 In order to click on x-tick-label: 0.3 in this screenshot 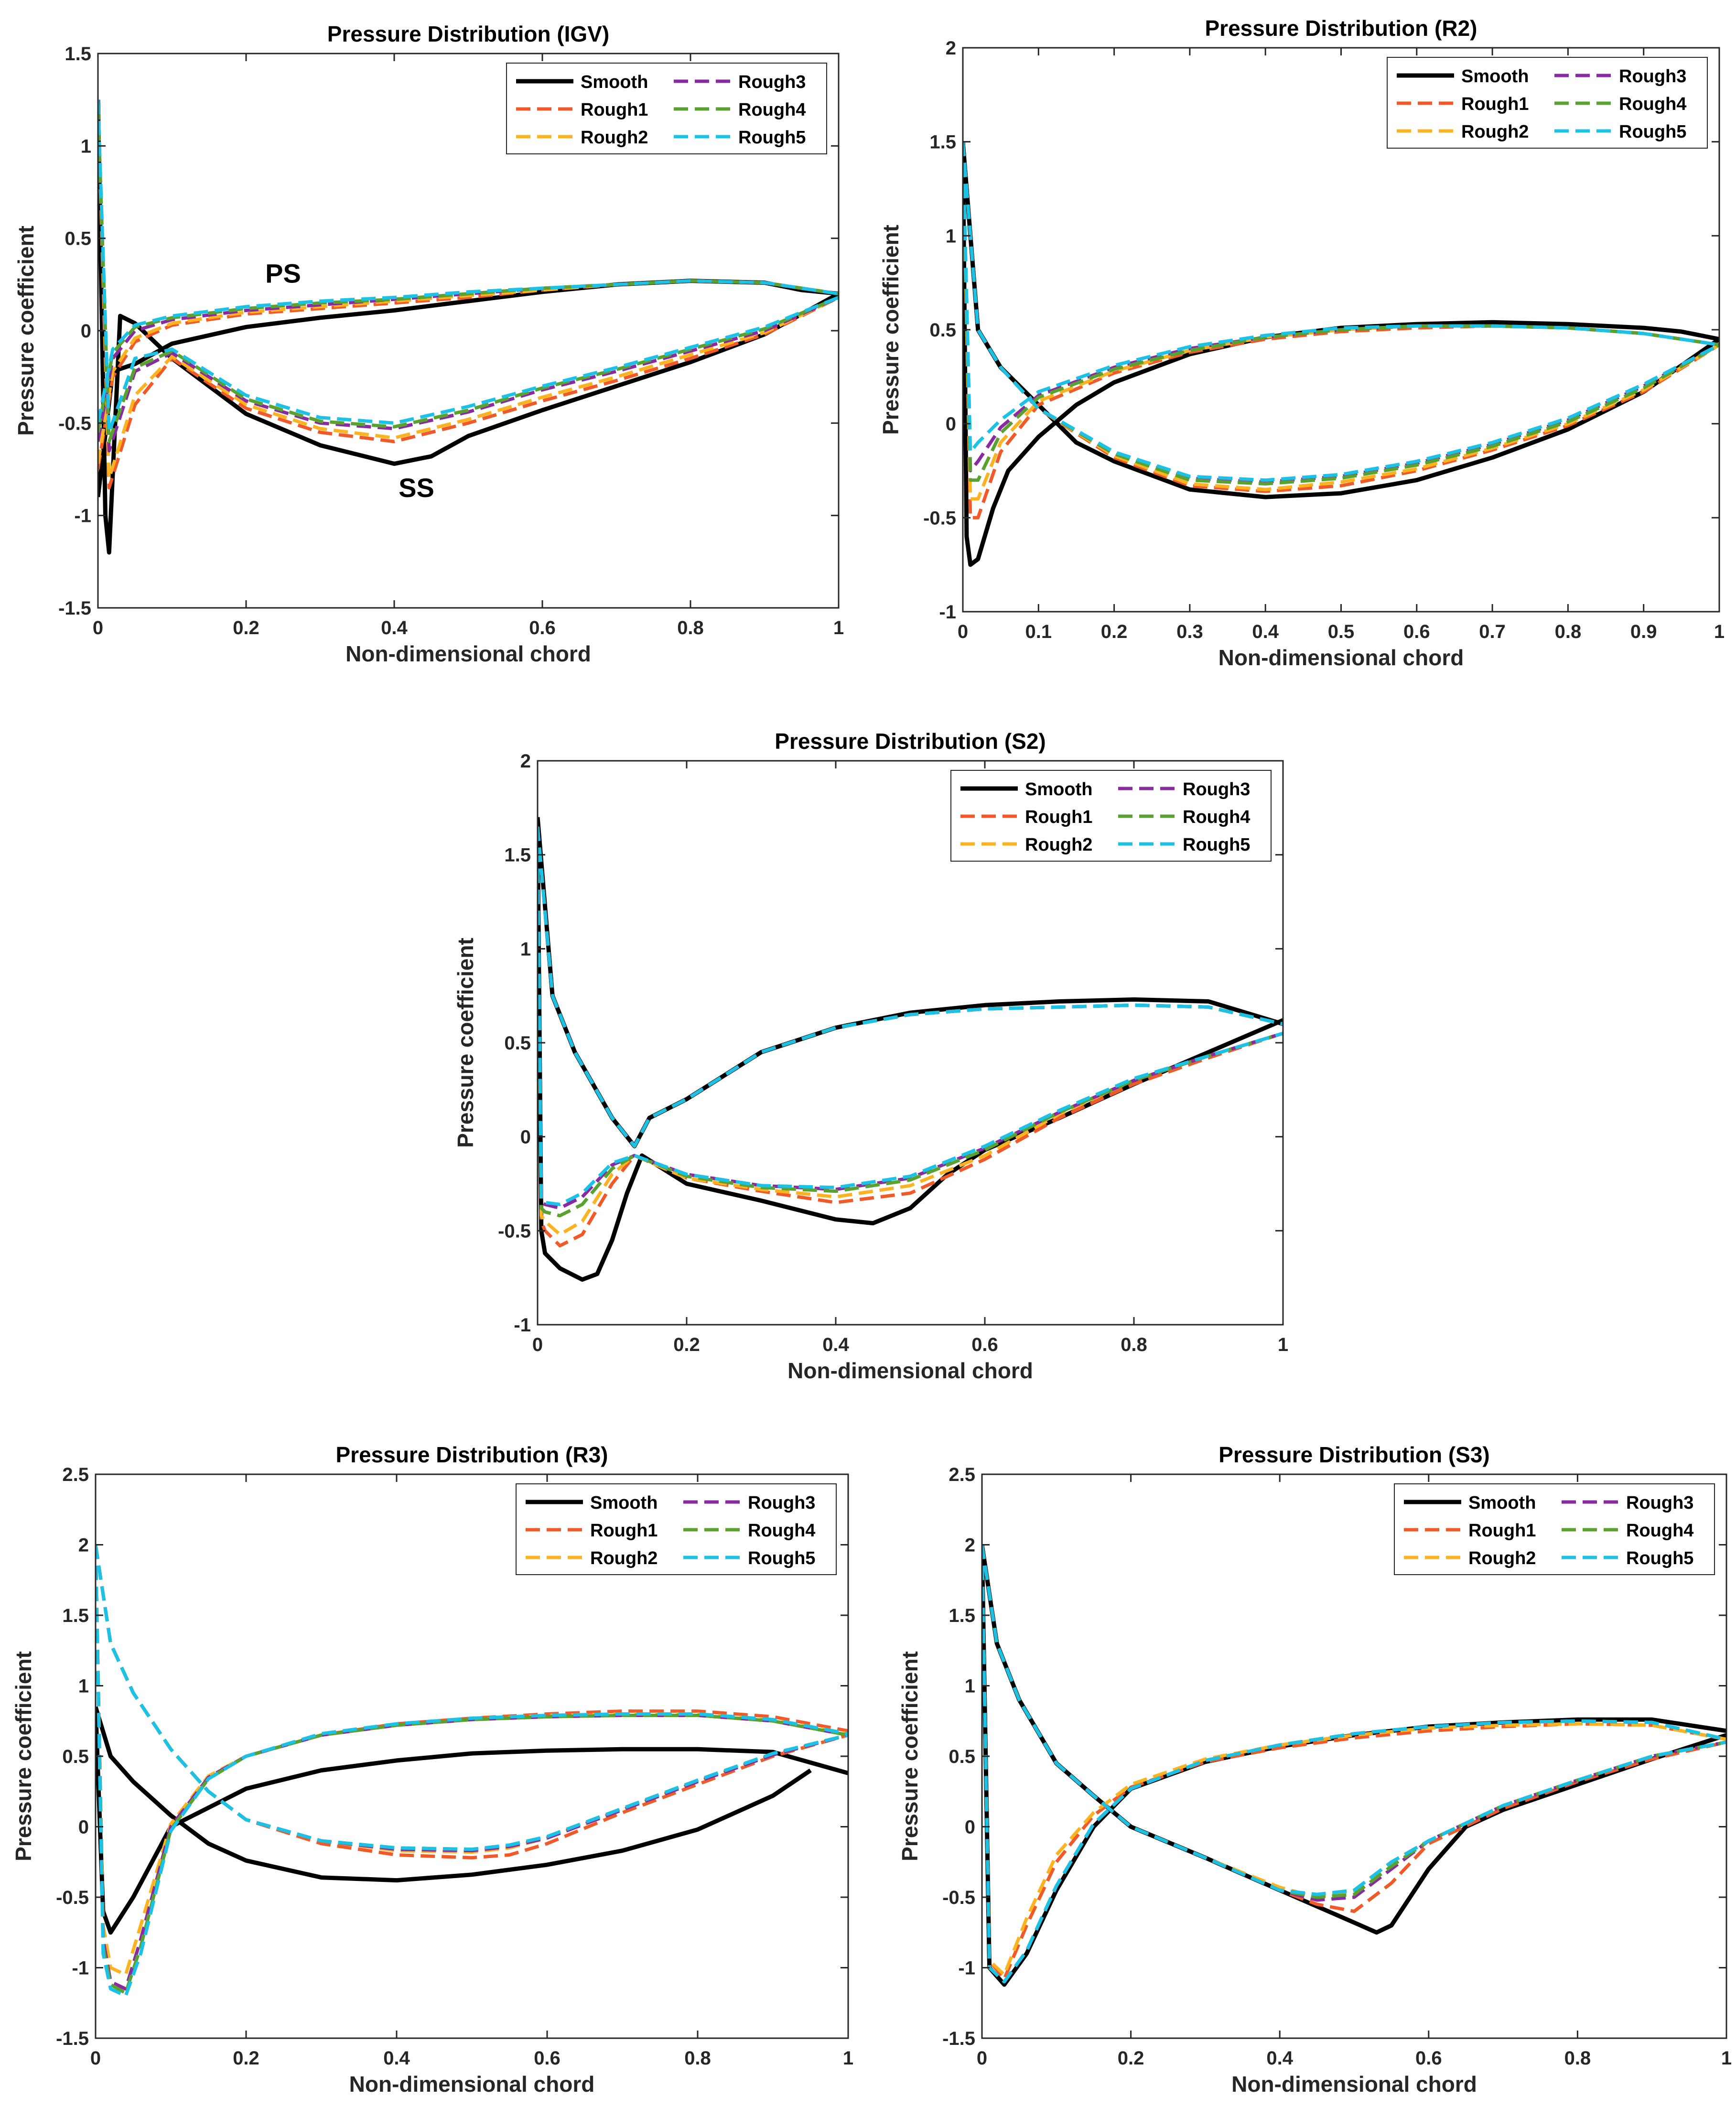, I will do `click(1189, 631)`.